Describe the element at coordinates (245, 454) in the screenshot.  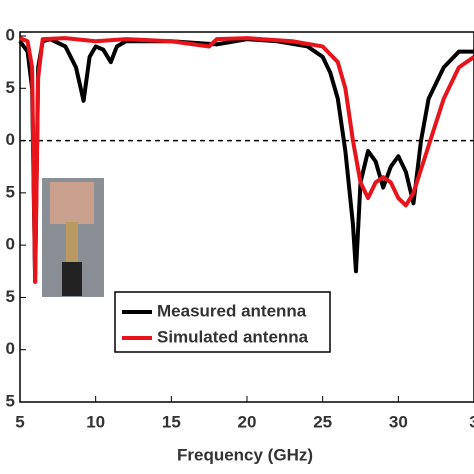
I see `x-axis-label: Frequency (GHz)` at that location.